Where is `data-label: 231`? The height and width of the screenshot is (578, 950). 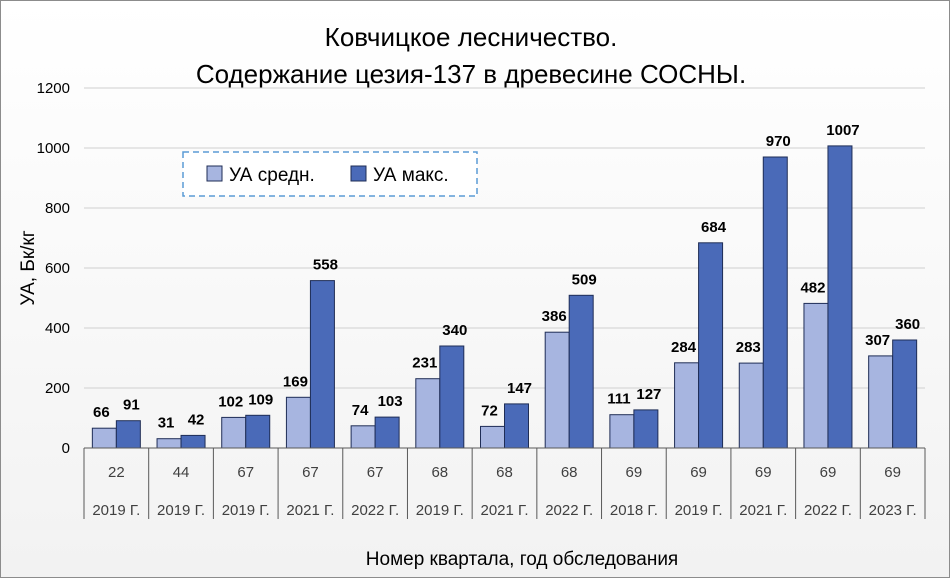 data-label: 231 is located at coordinates (424, 363).